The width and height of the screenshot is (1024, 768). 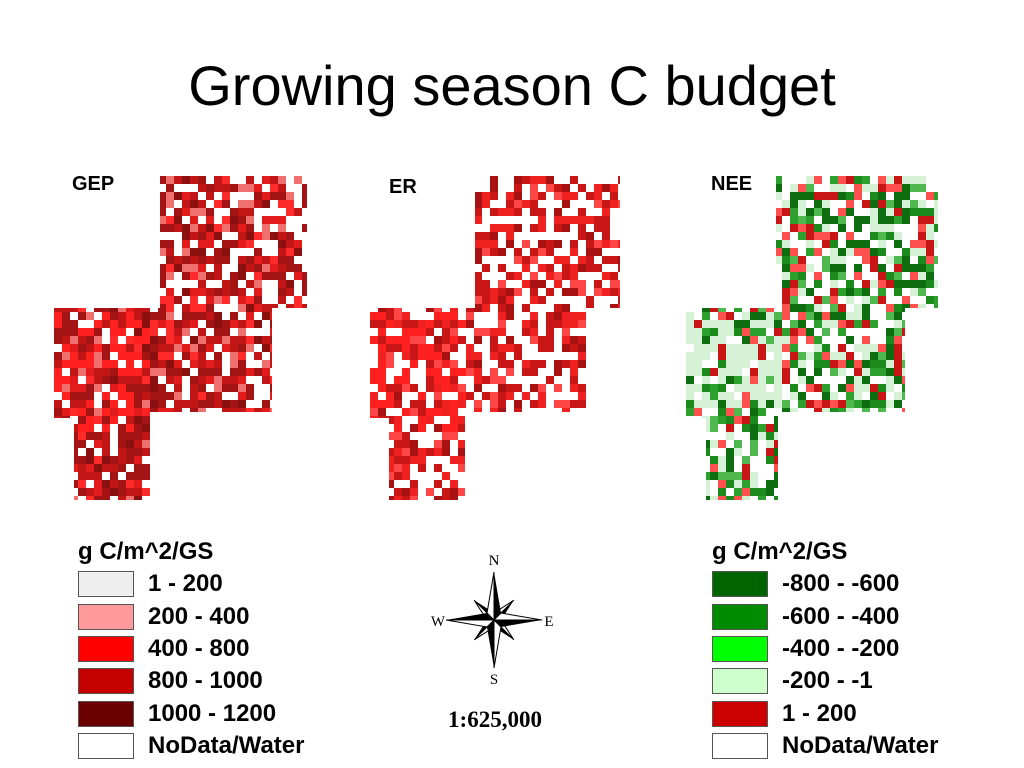 I want to click on legend-item: -400 - -200, so click(x=825, y=649).